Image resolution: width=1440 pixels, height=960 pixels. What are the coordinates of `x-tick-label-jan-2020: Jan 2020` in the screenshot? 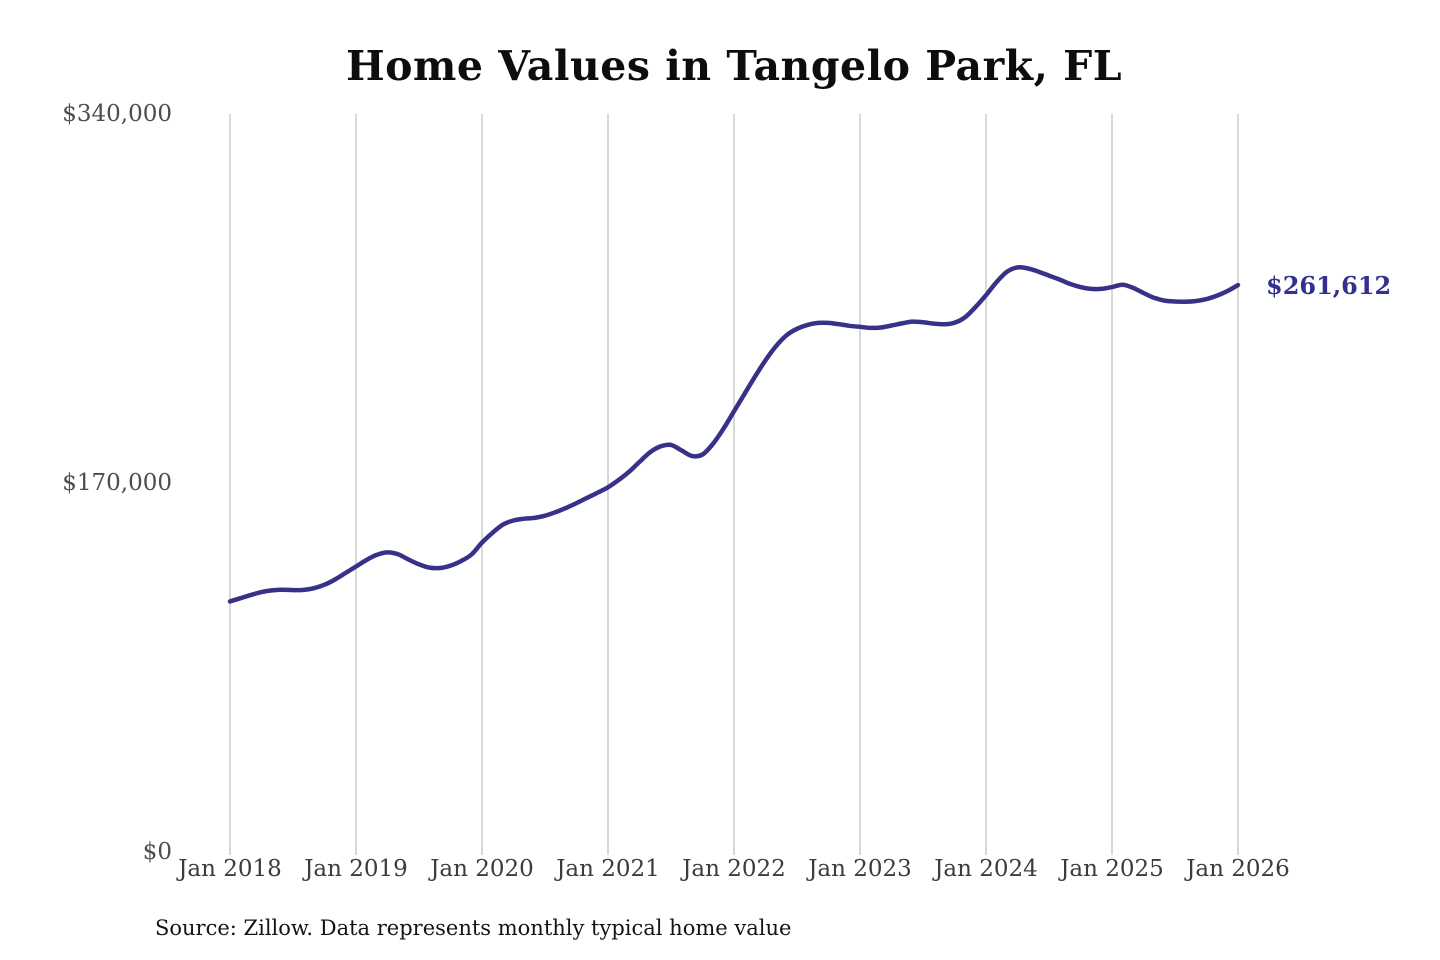 It's located at (482, 869).